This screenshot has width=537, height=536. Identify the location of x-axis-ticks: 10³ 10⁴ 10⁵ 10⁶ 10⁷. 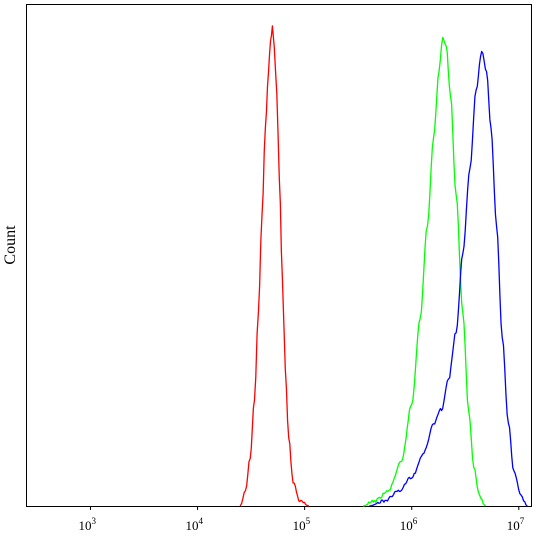
(301, 519).